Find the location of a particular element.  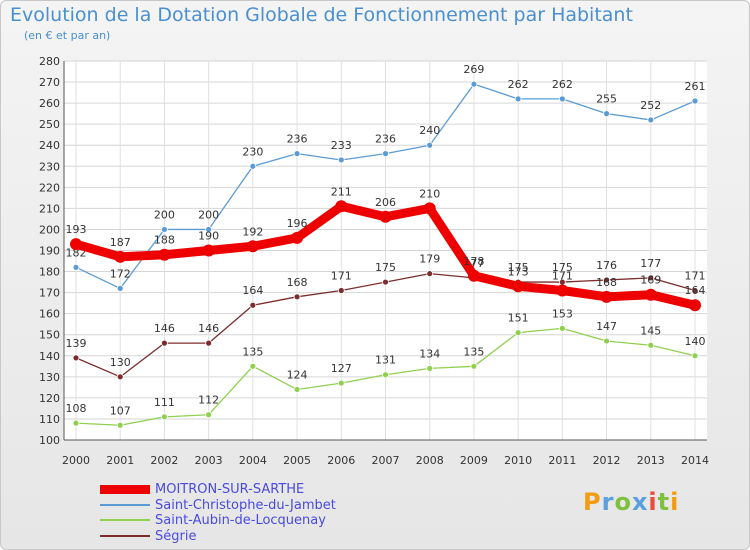

data-label-saint-aubin-de-locquenay: 147 is located at coordinates (606, 326).